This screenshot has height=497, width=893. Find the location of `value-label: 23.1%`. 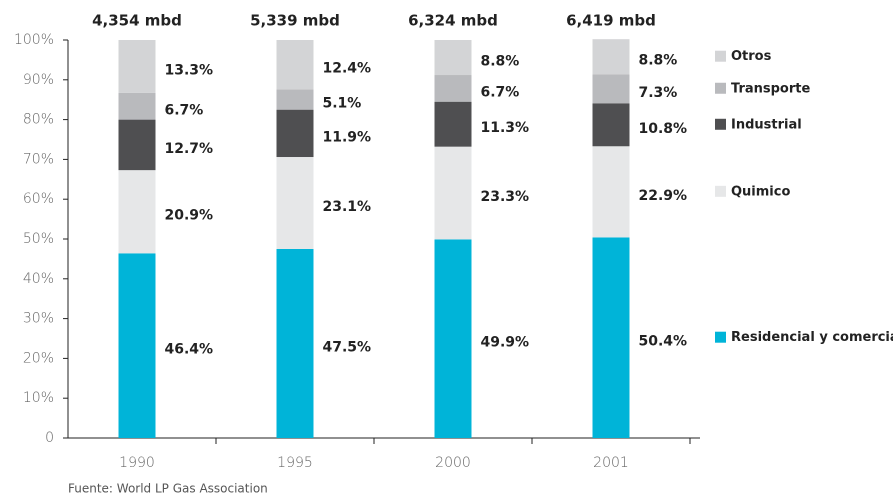

value-label: 23.1% is located at coordinates (347, 207).